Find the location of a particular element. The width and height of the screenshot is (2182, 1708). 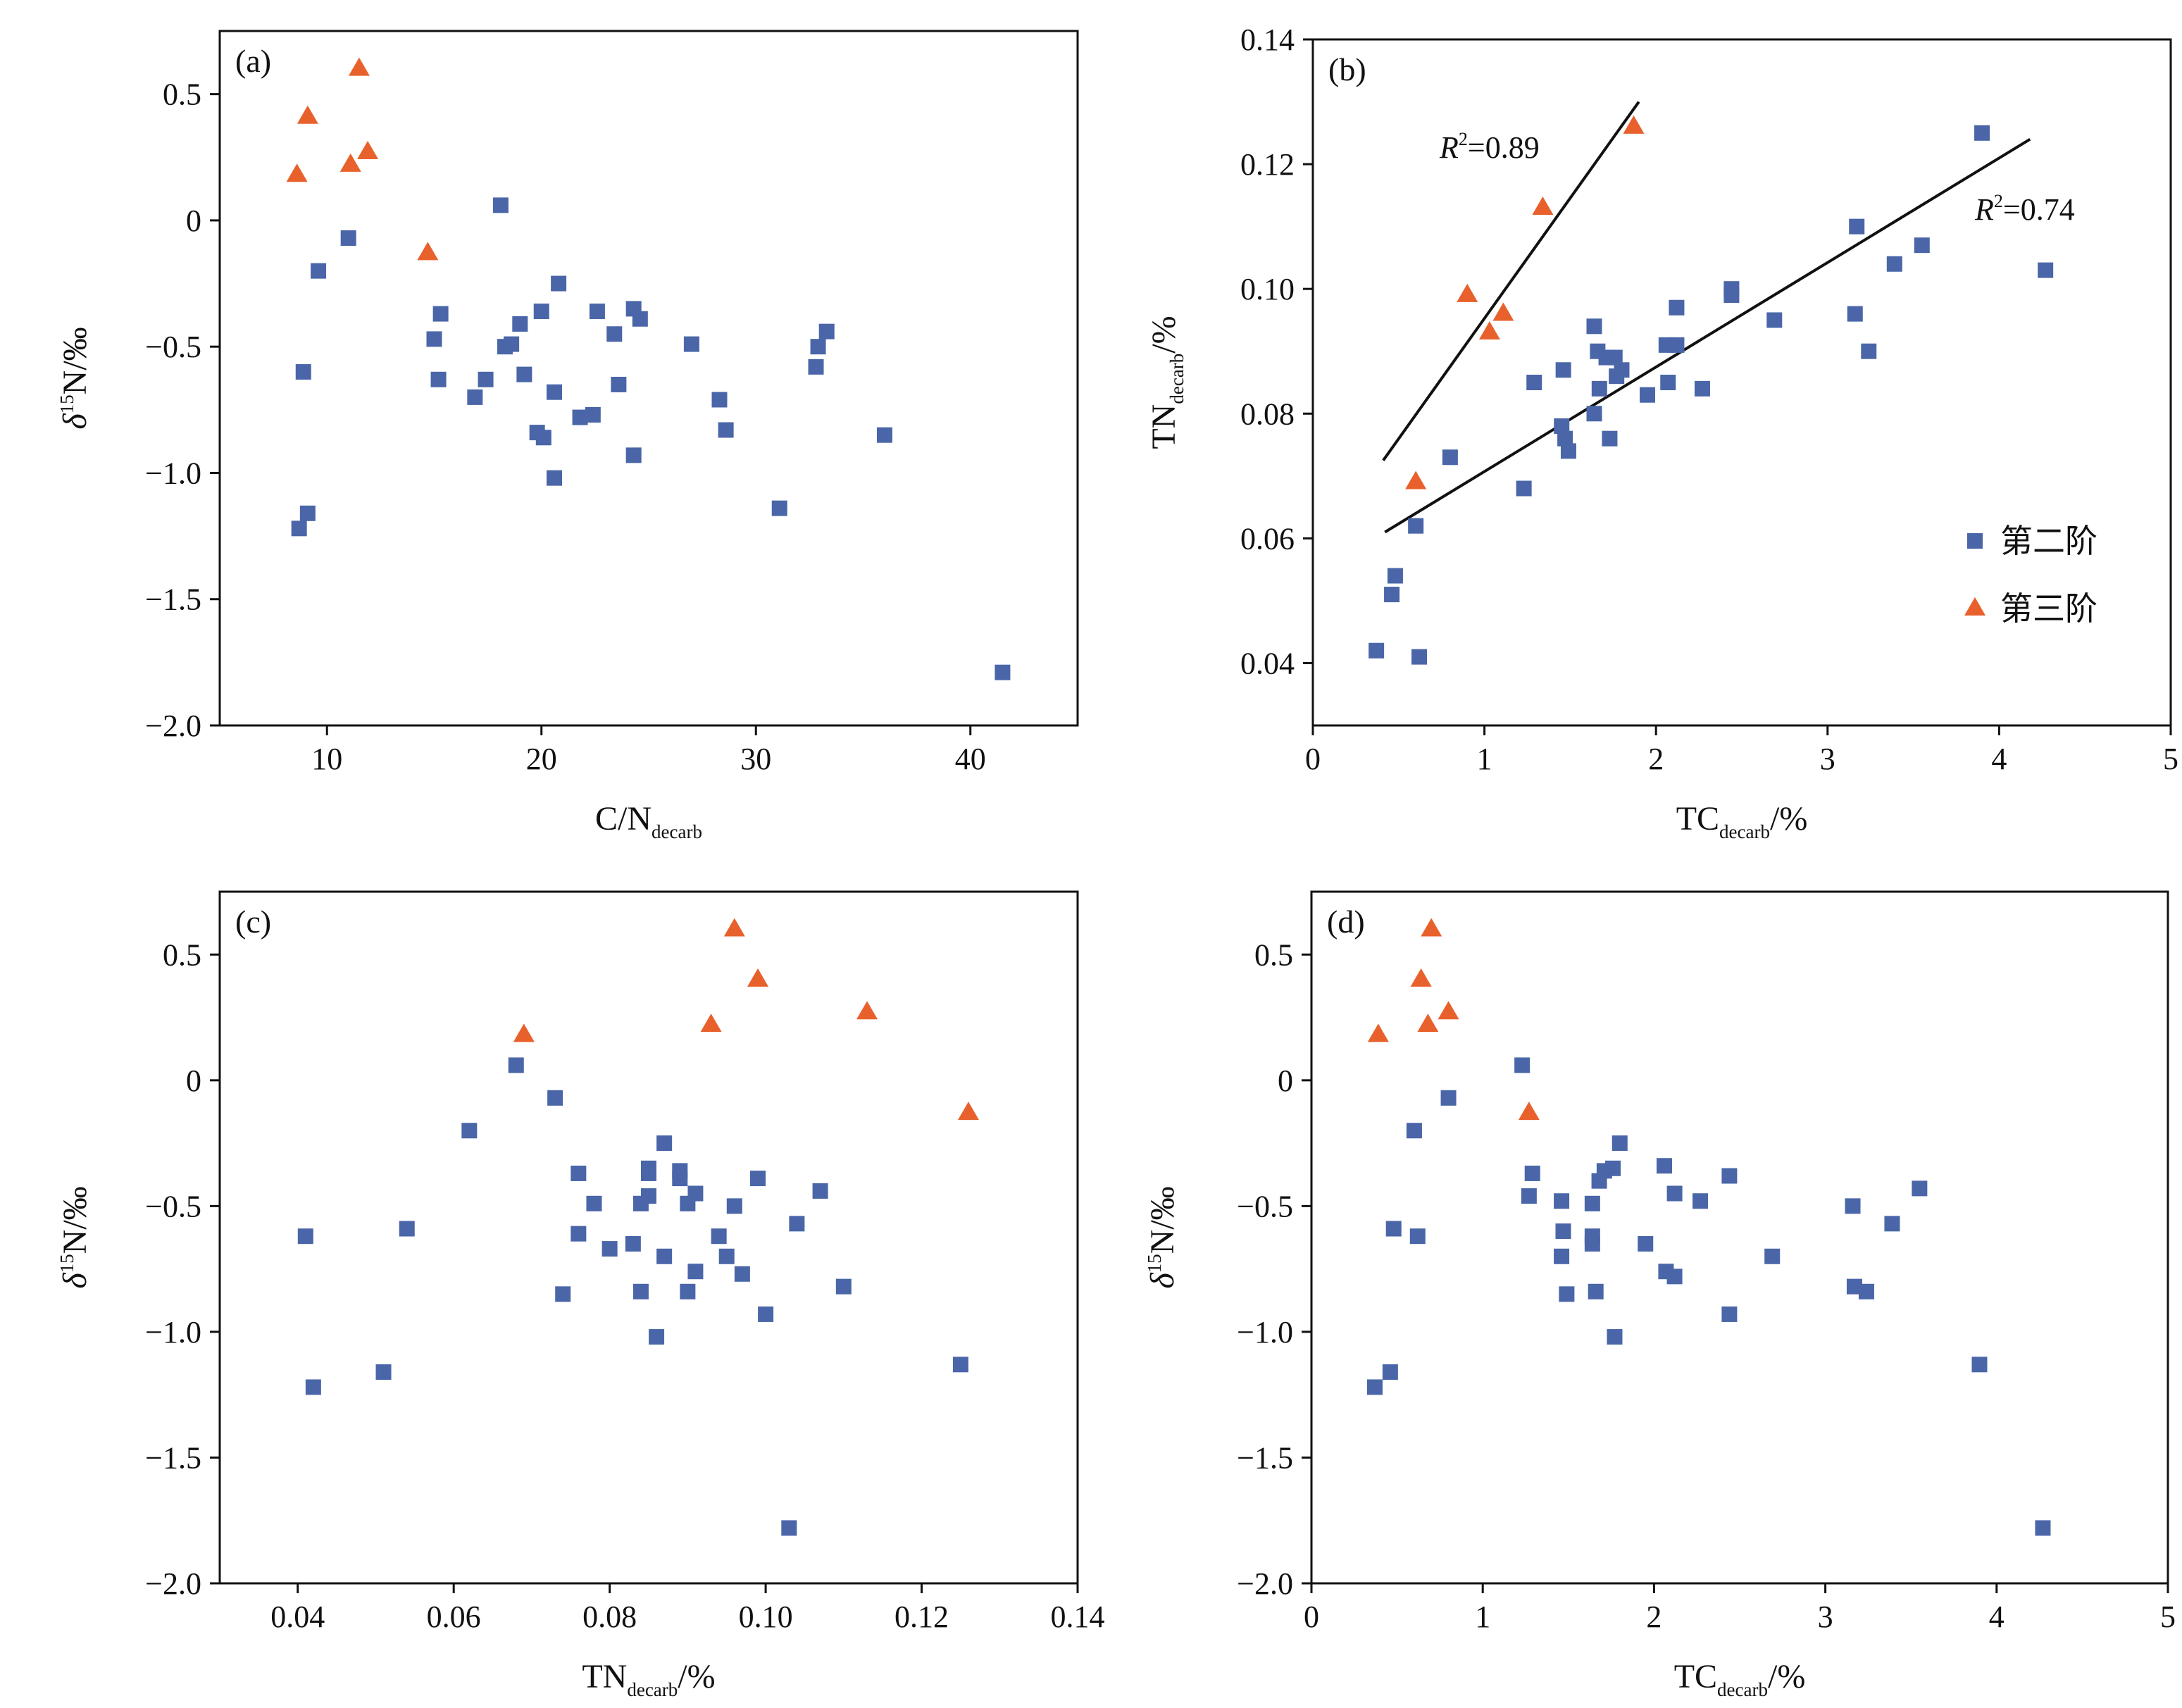

y-tick-label: 0.08 is located at coordinates (1267, 414).